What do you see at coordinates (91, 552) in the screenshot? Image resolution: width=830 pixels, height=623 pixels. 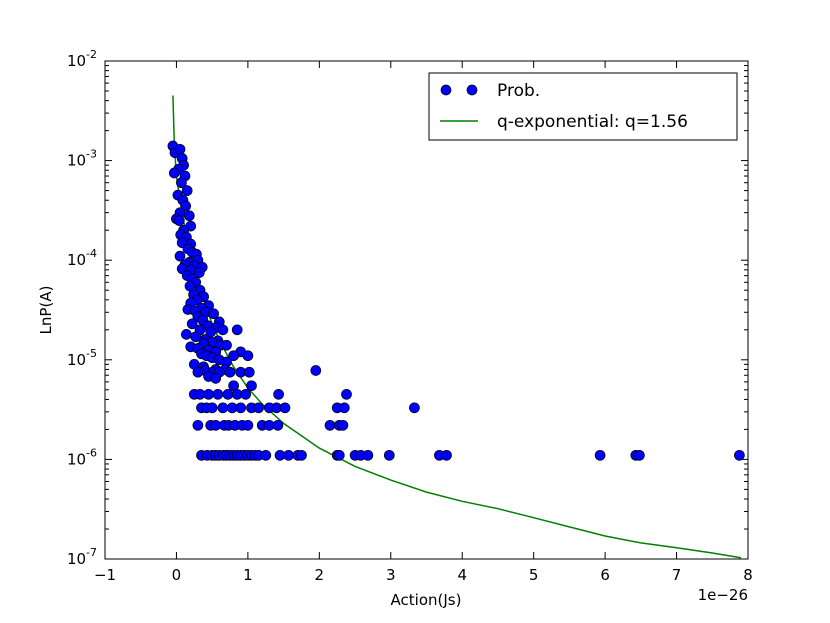 I see `y-tick-exponent: -7` at bounding box center [91, 552].